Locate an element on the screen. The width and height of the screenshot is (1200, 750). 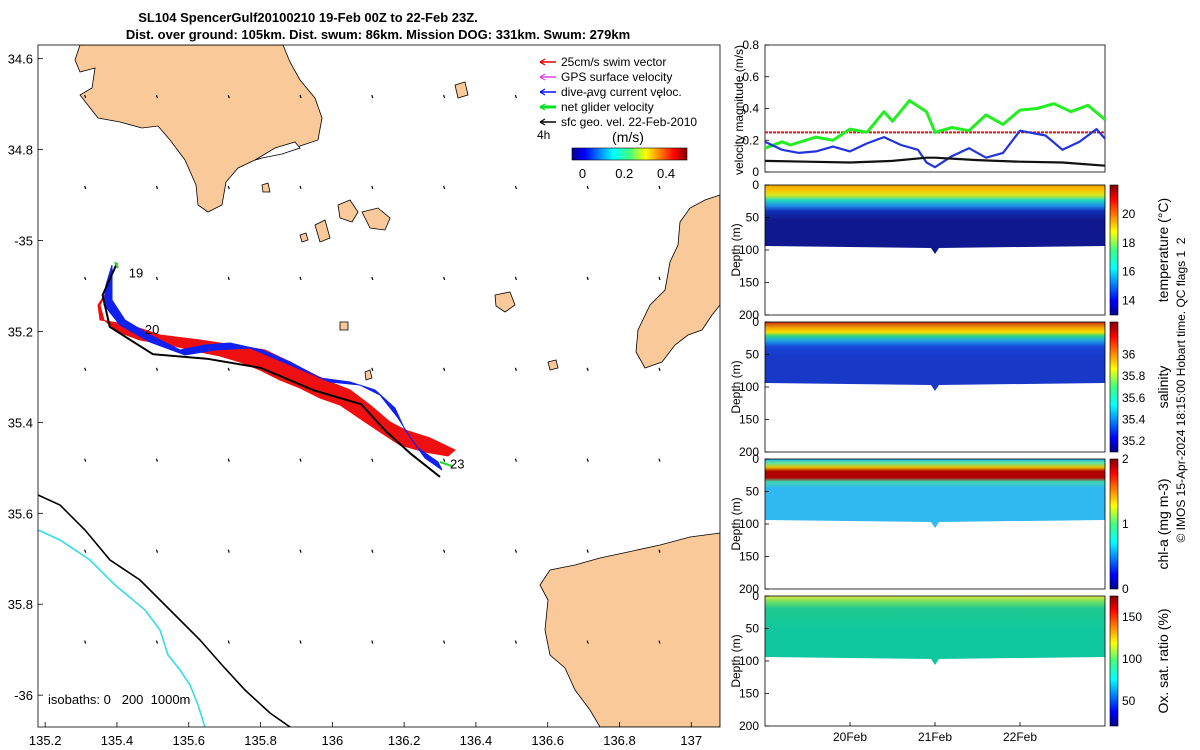
timeseries-y-tick-label: 0.4 is located at coordinates (750, 109).